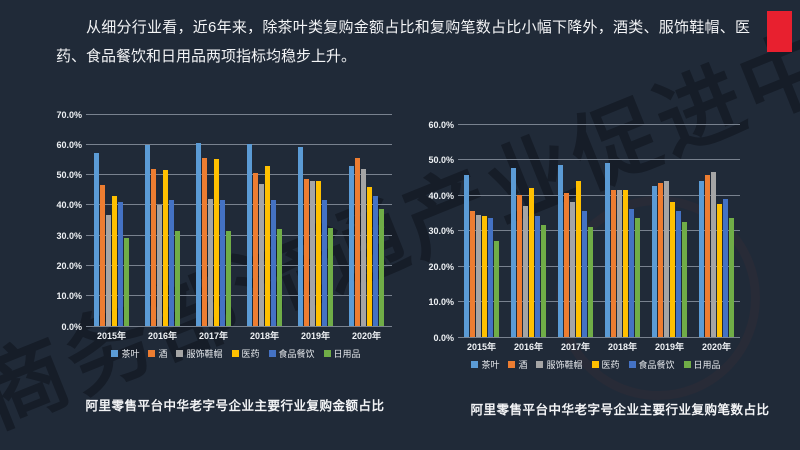 The height and width of the screenshot is (450, 800). What do you see at coordinates (625, 263) in the screenshot?
I see `bar-medicine-2018年` at bounding box center [625, 263].